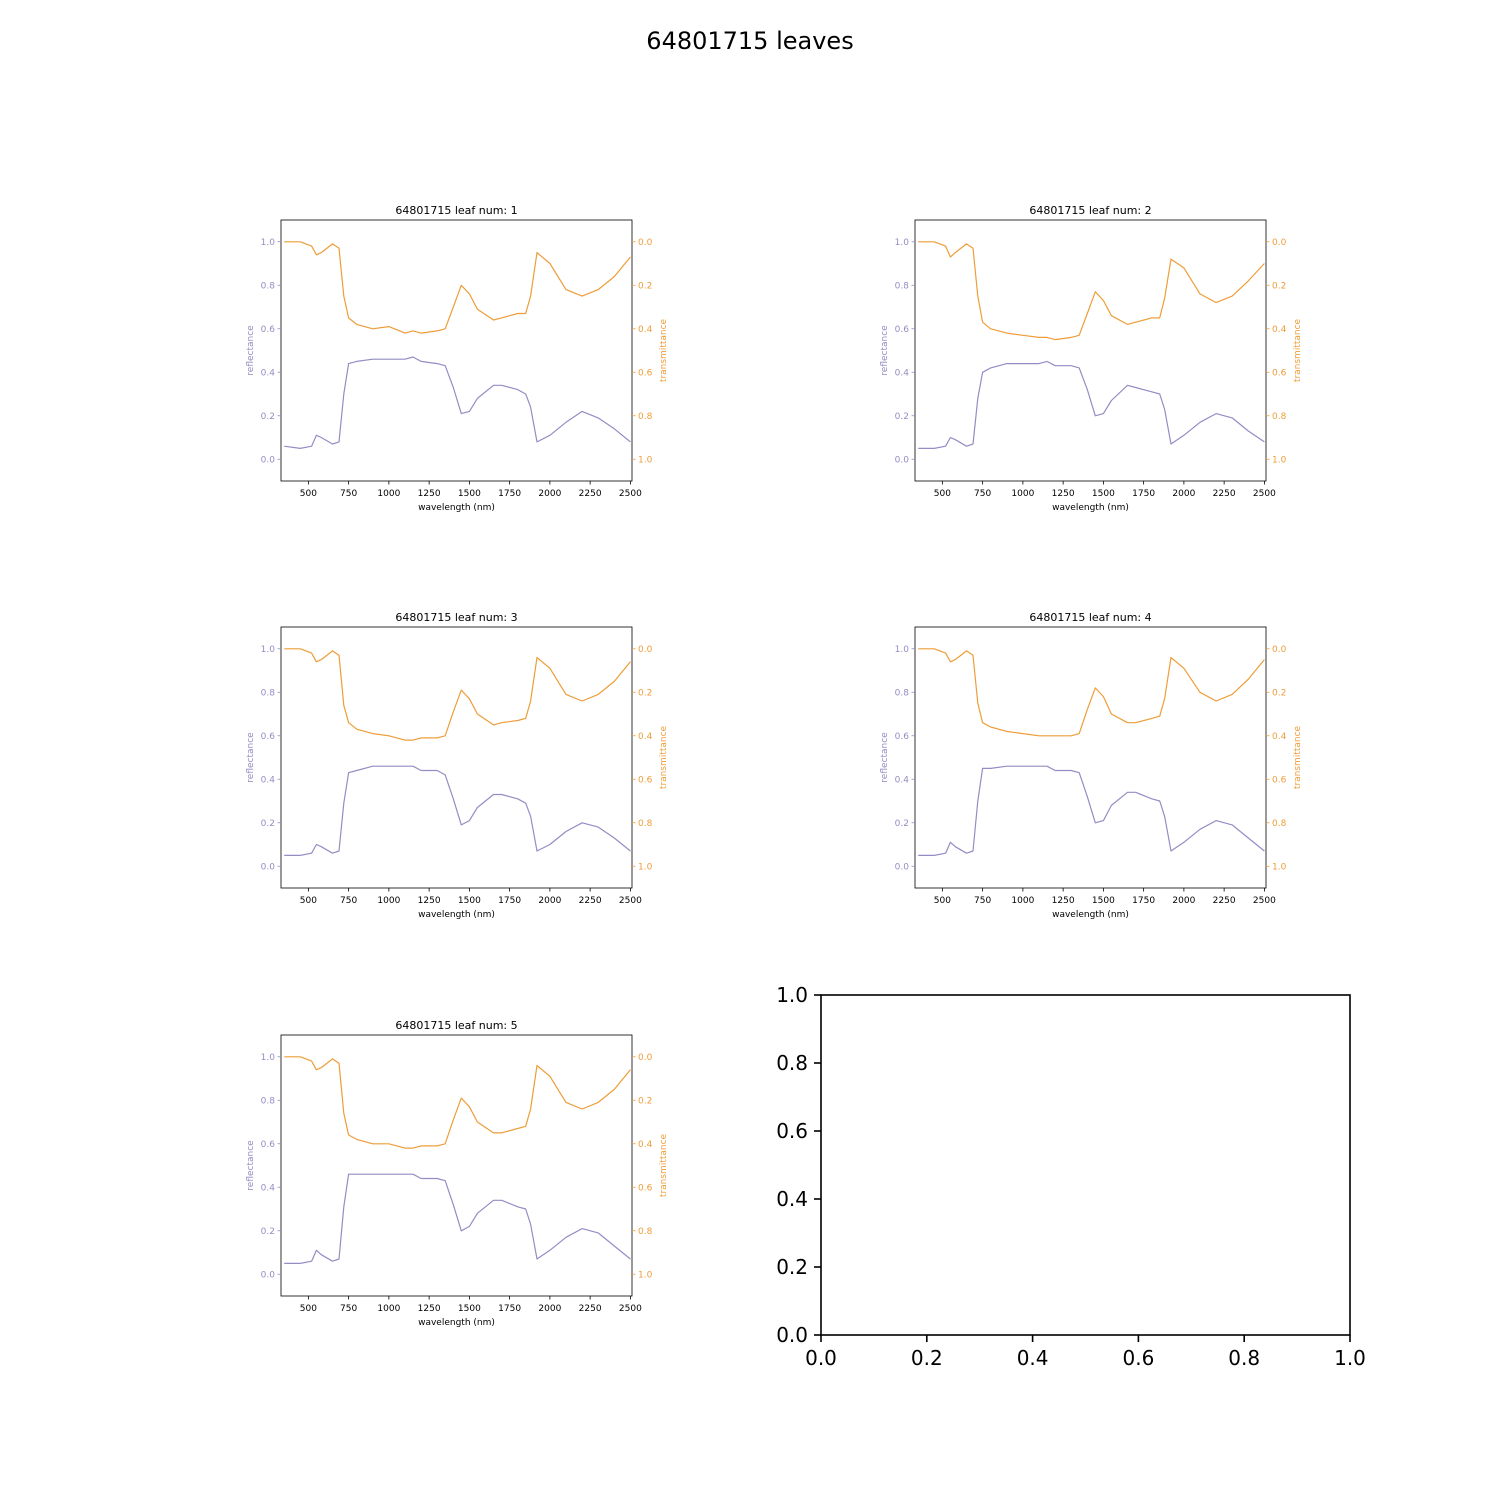 The image size is (1500, 1500). Describe the element at coordinates (927, 1358) in the screenshot. I see `x-tick-label: 0.2` at that location.